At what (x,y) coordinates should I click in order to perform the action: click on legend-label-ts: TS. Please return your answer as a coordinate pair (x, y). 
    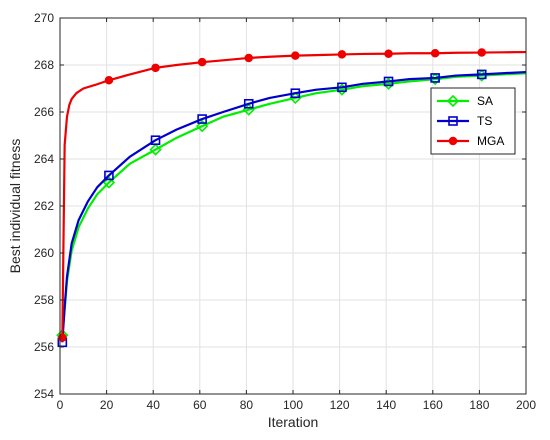
    Looking at the image, I should click on (484, 121).